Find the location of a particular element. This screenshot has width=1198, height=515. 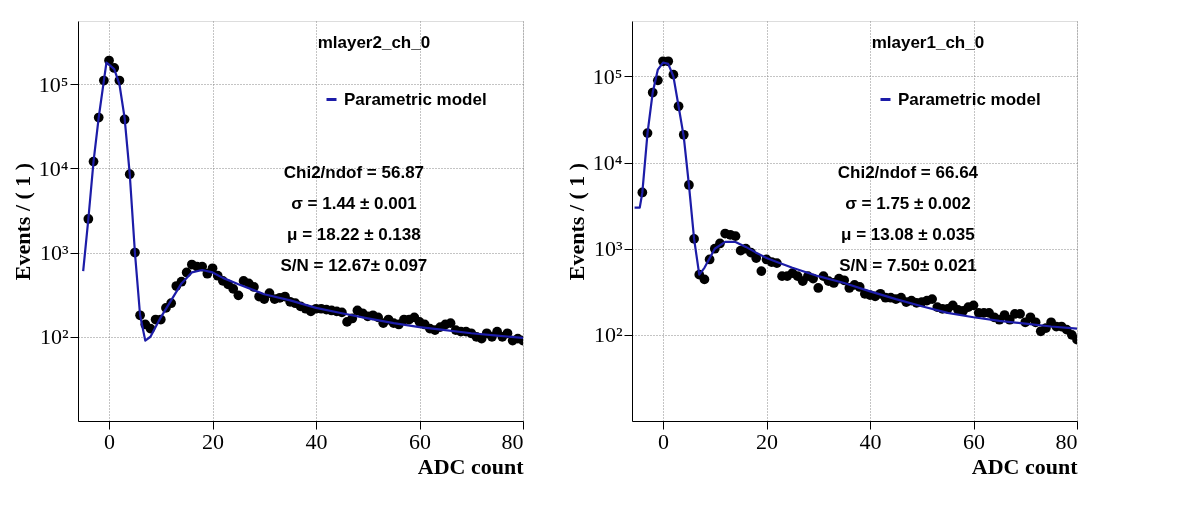

annotation: Chi2/ndof = 66.64 is located at coordinates (908, 172).